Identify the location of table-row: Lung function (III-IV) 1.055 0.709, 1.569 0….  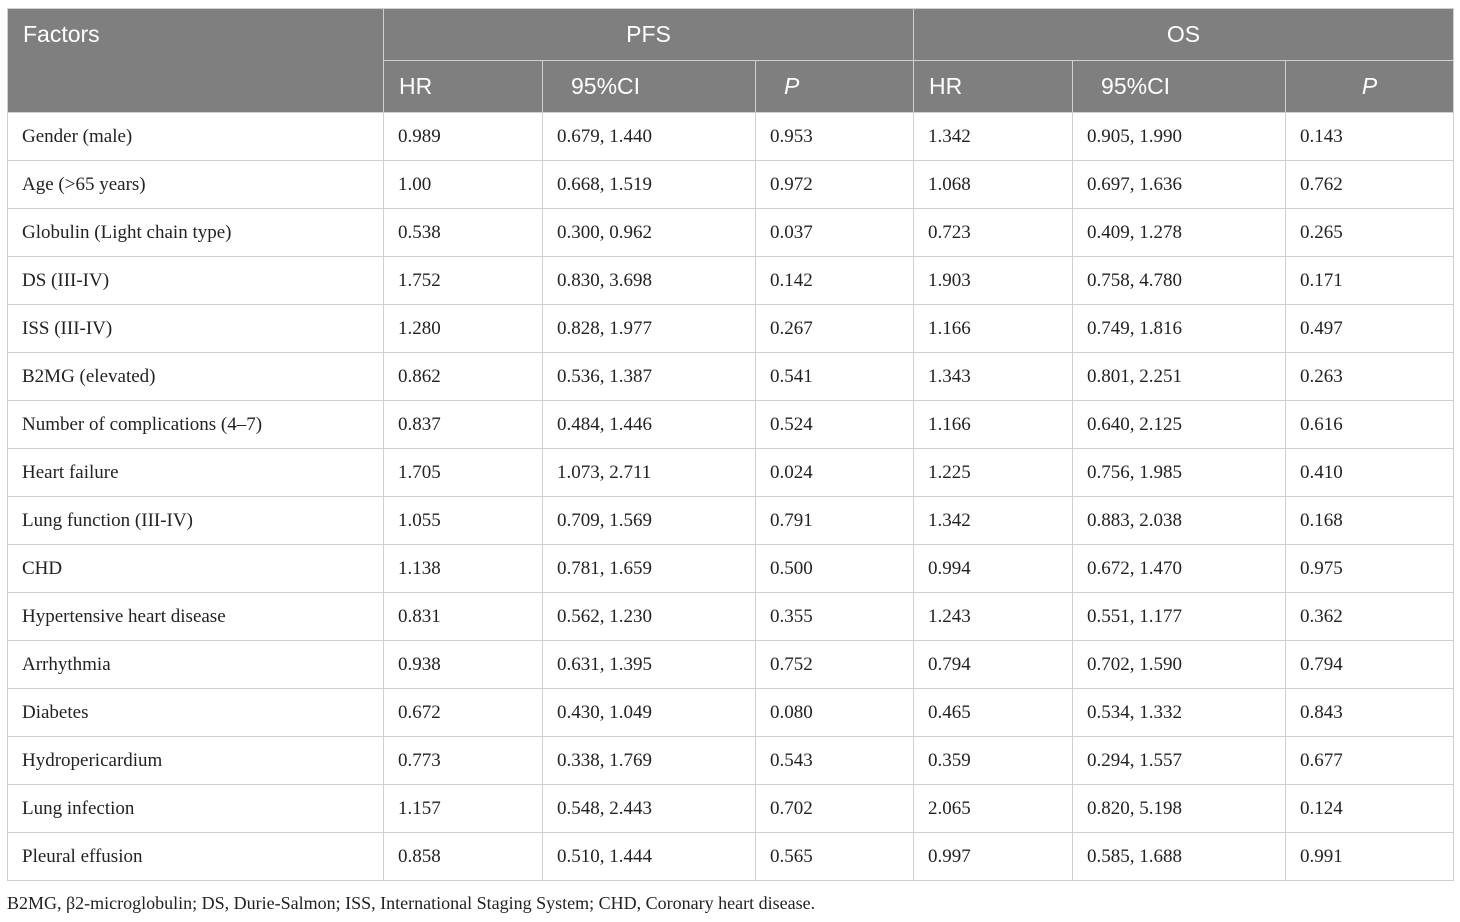
(731, 520).